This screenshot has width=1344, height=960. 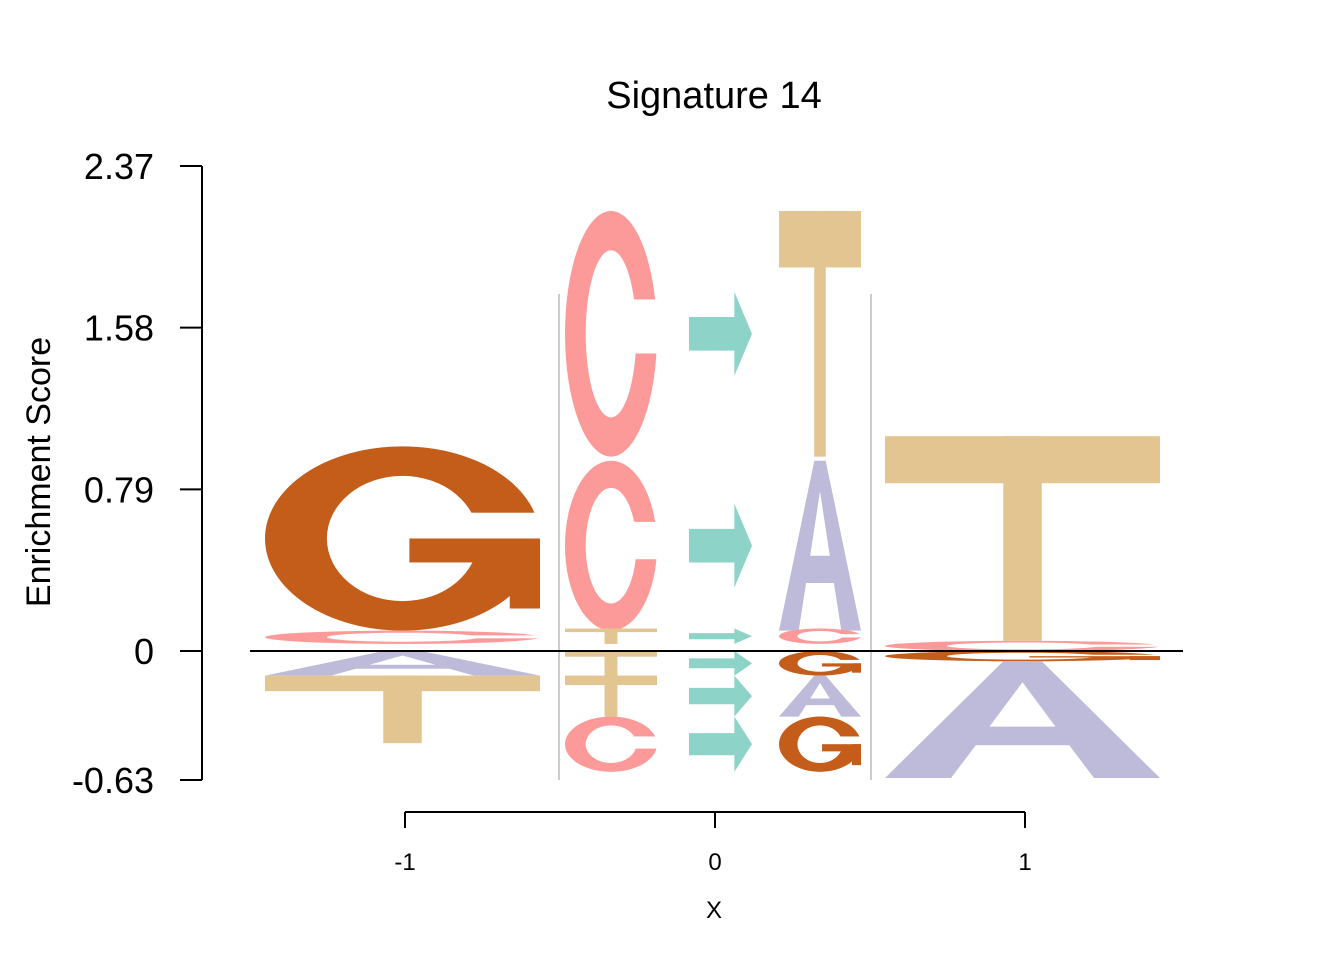 What do you see at coordinates (119, 489) in the screenshot?
I see `y-tick-label: 0.79` at bounding box center [119, 489].